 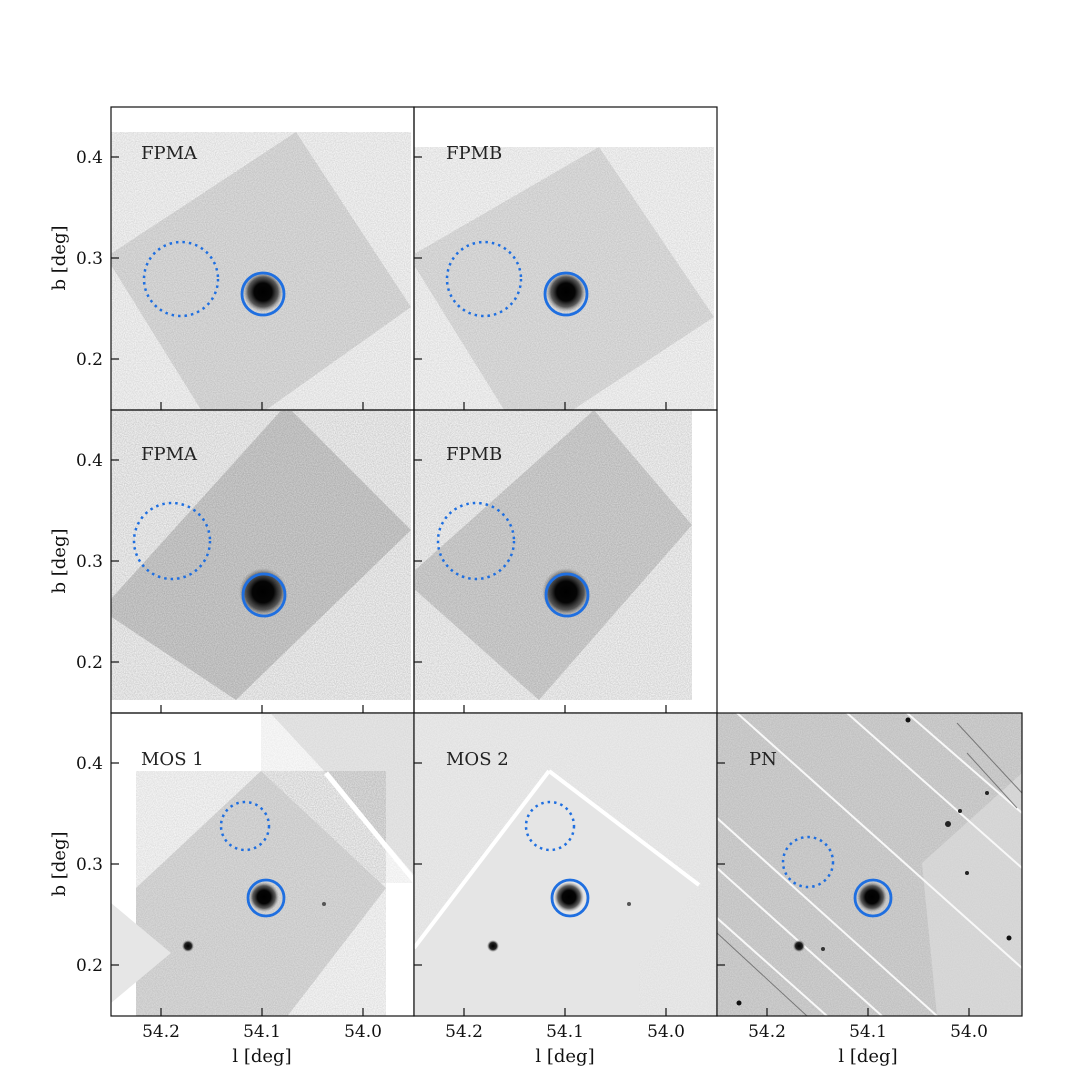 I want to click on panel-fpmb-middle: FPMB, so click(x=565, y=561).